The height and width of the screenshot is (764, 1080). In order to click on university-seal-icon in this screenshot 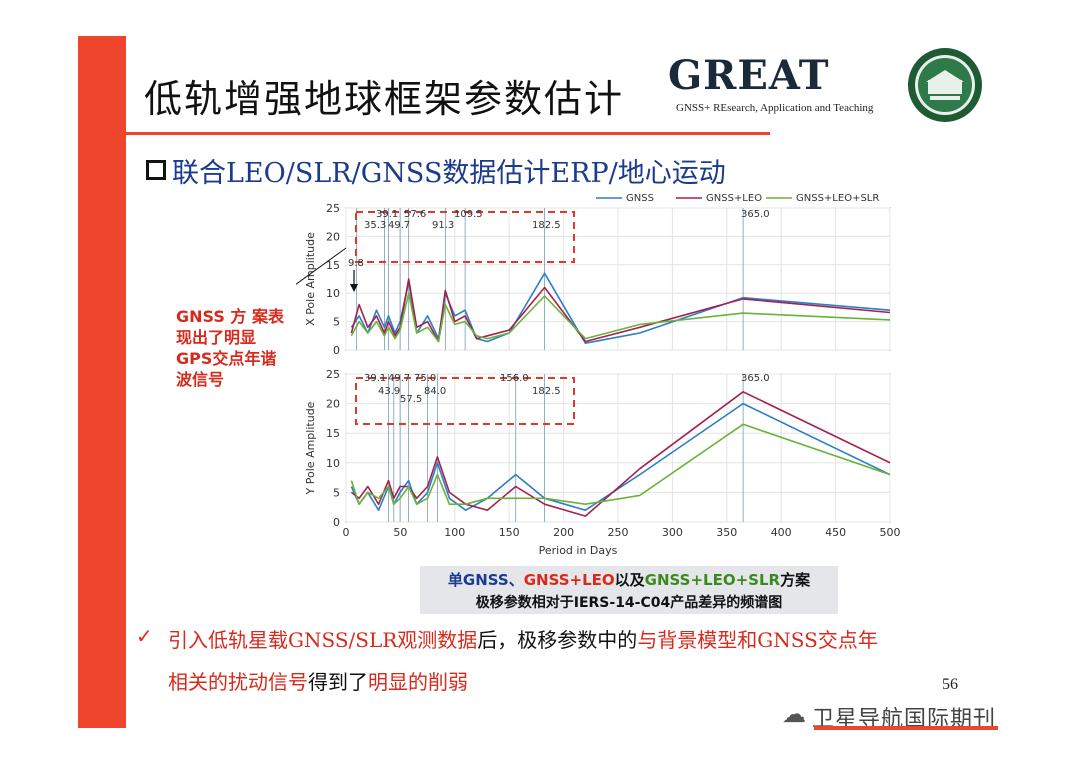, I will do `click(945, 85)`.